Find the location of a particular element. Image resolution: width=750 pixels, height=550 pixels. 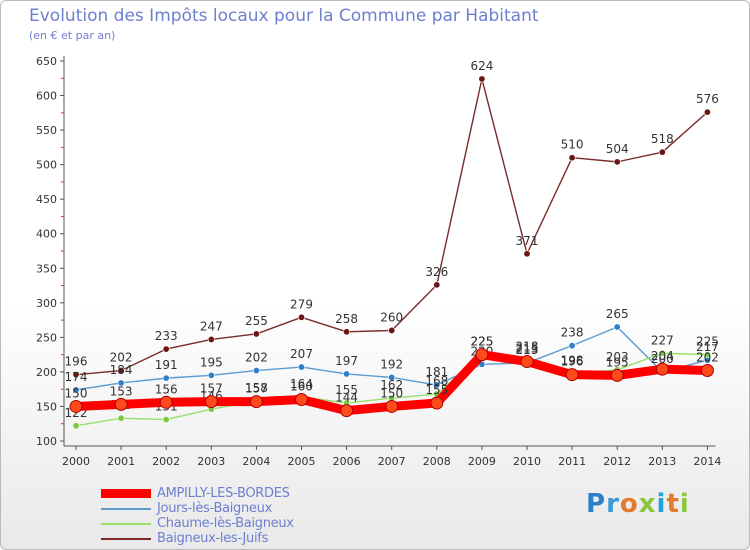

data-label-baigneux-les-juifs: 233 is located at coordinates (166, 336).